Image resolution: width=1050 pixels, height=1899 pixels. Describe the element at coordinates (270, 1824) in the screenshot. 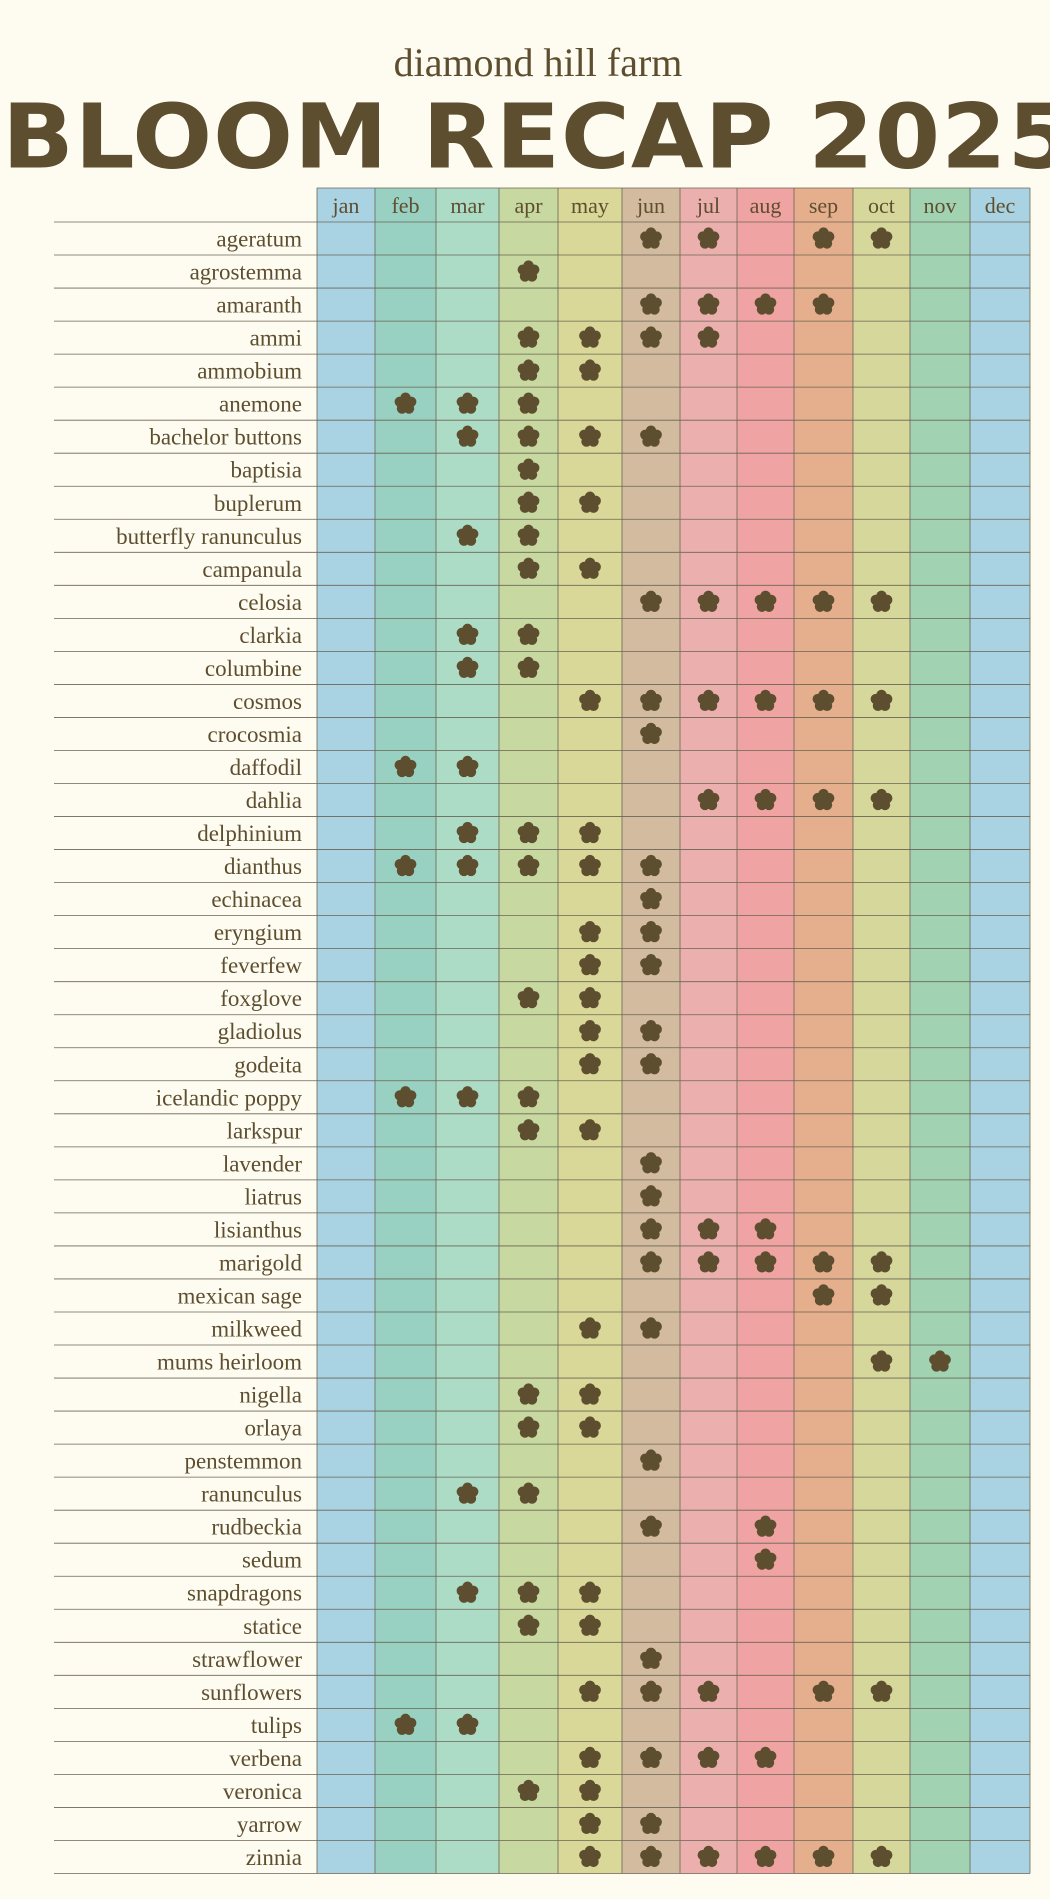

I see `plant-label: yarrow` at that location.